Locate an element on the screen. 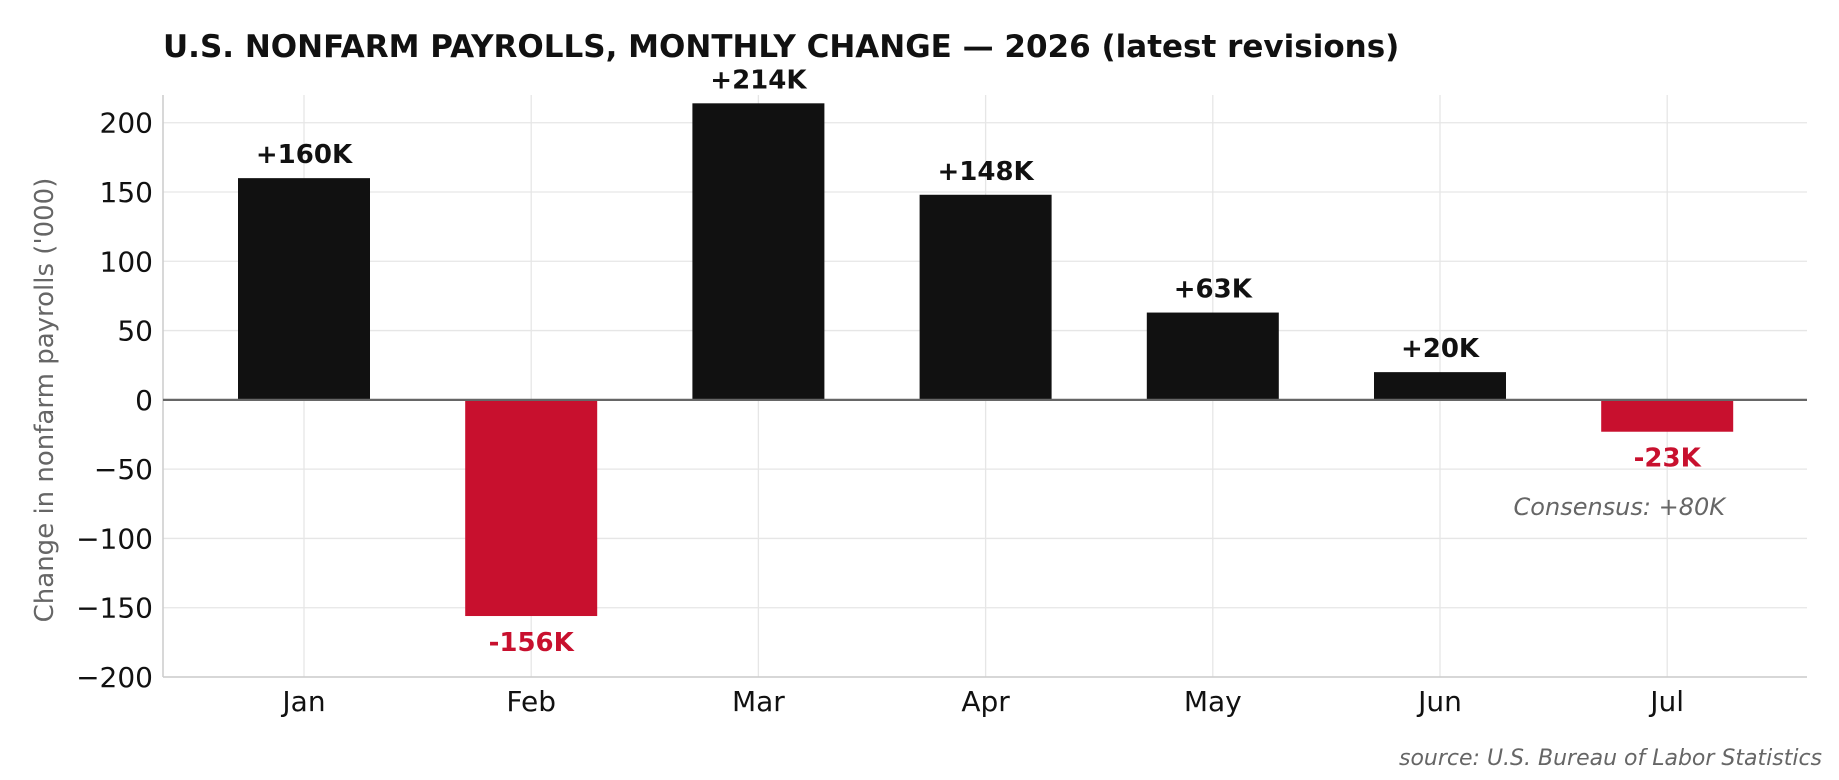 Image resolution: width=1839 pixels, height=780 pixels. y-tick-label: −150 is located at coordinates (114, 608).